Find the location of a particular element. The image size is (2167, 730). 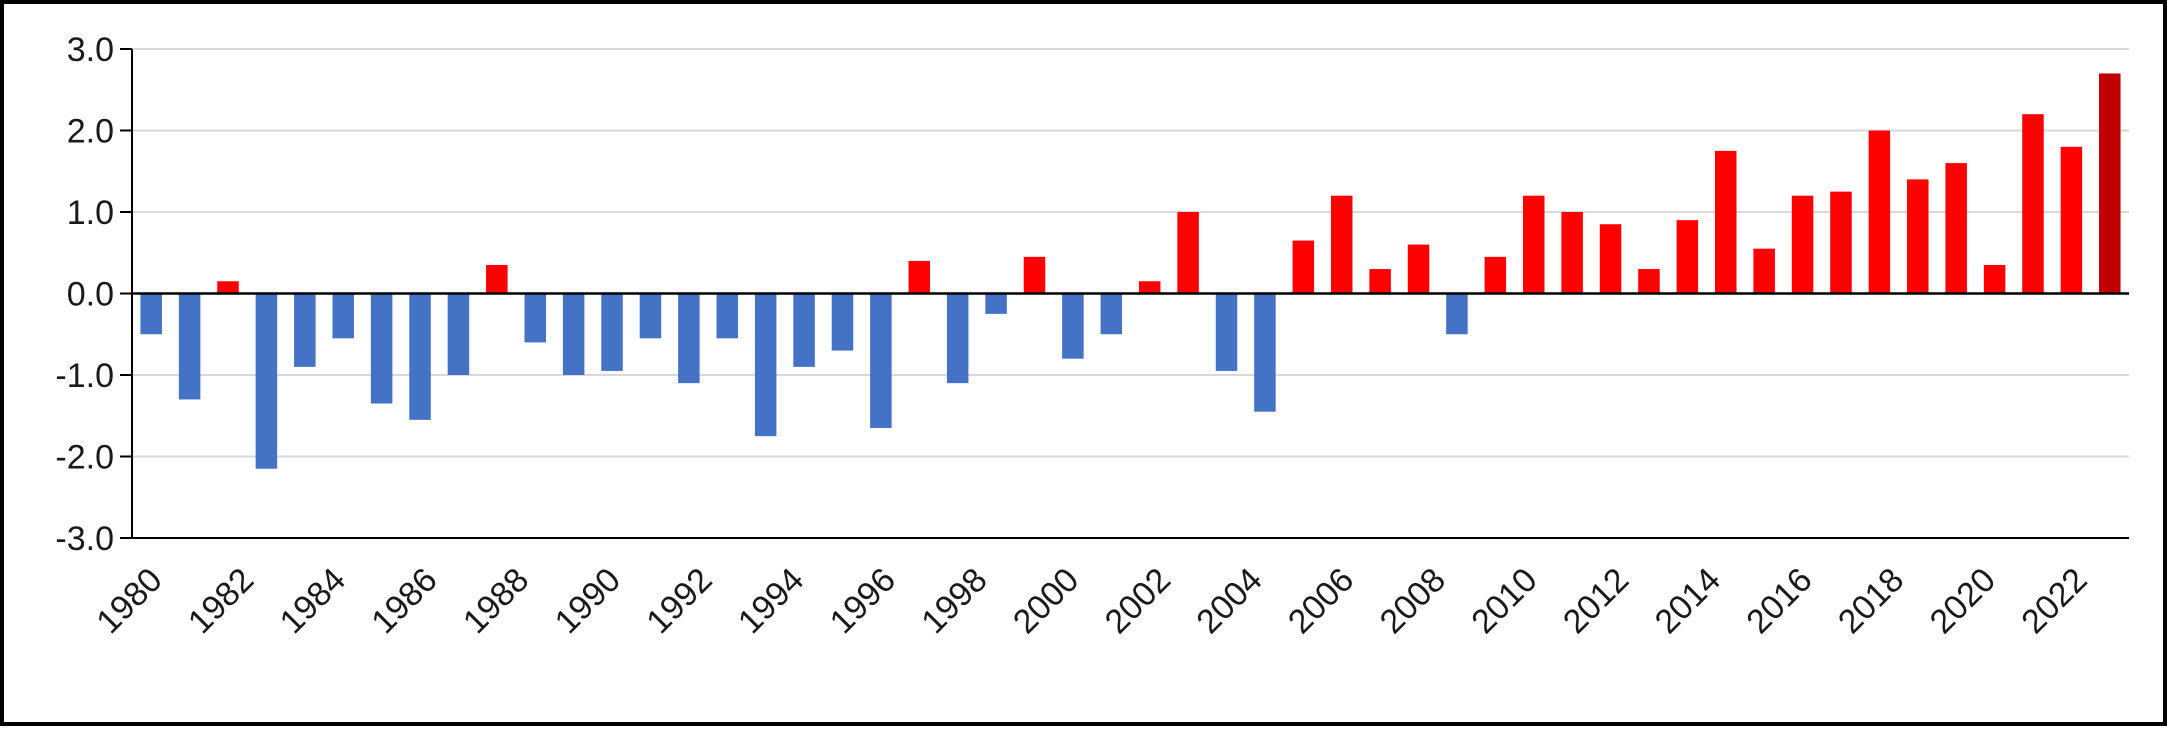

x-tick-label: 1992 is located at coordinates (679, 601).